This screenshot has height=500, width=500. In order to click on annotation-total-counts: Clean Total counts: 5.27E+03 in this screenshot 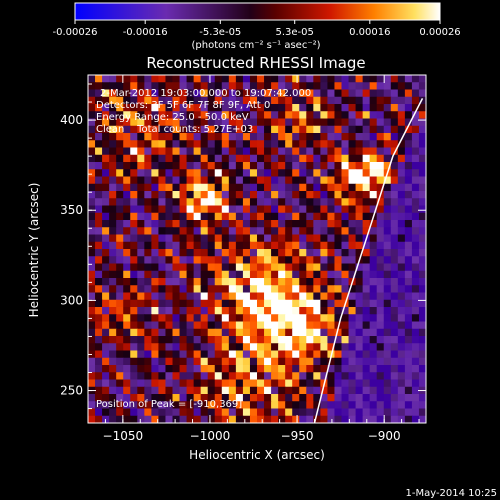, I will do `click(174, 129)`.